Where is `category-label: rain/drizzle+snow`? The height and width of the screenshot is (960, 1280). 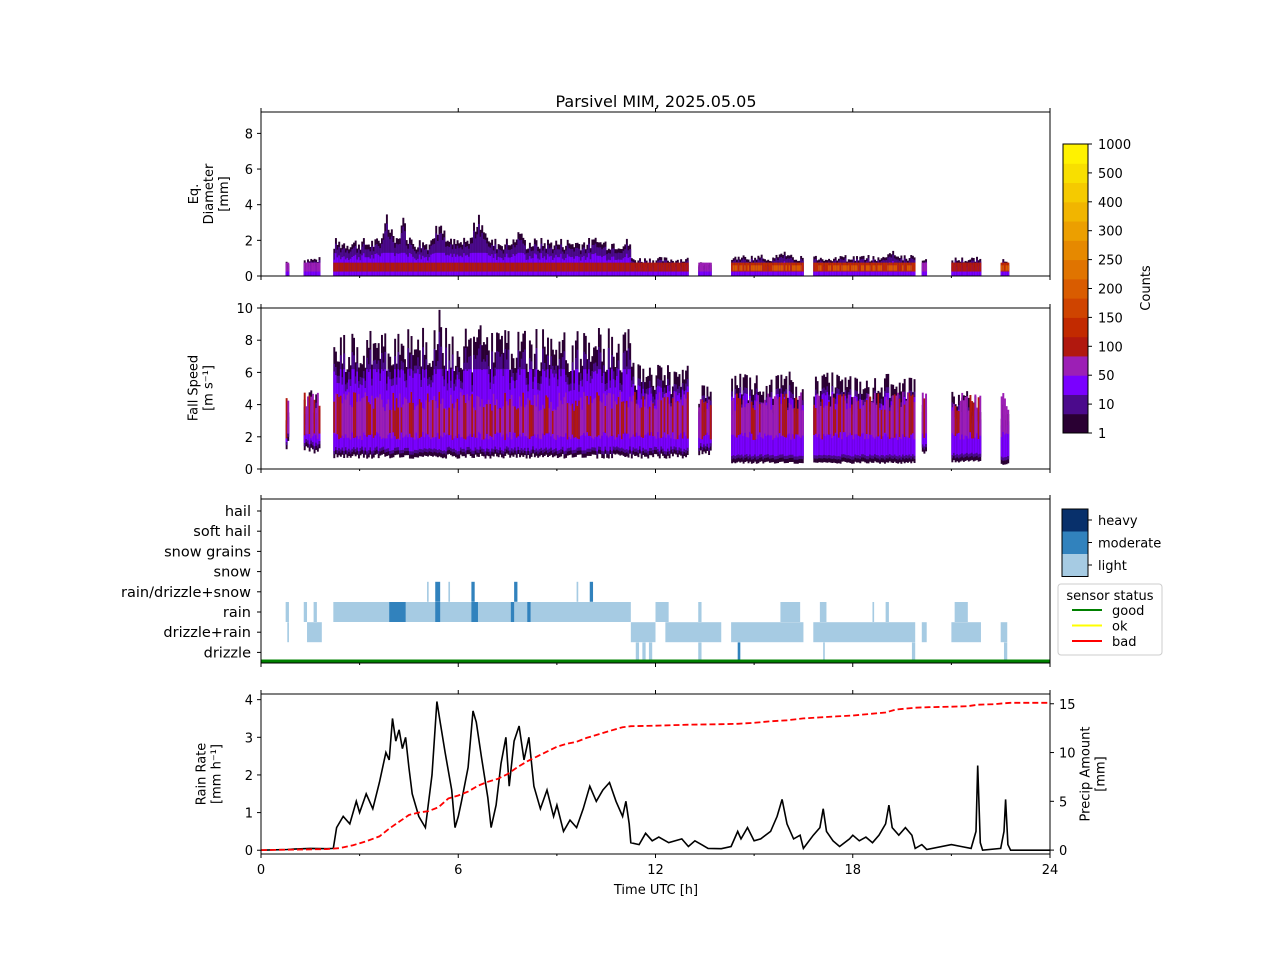 category-label: rain/drizzle+snow is located at coordinates (186, 593).